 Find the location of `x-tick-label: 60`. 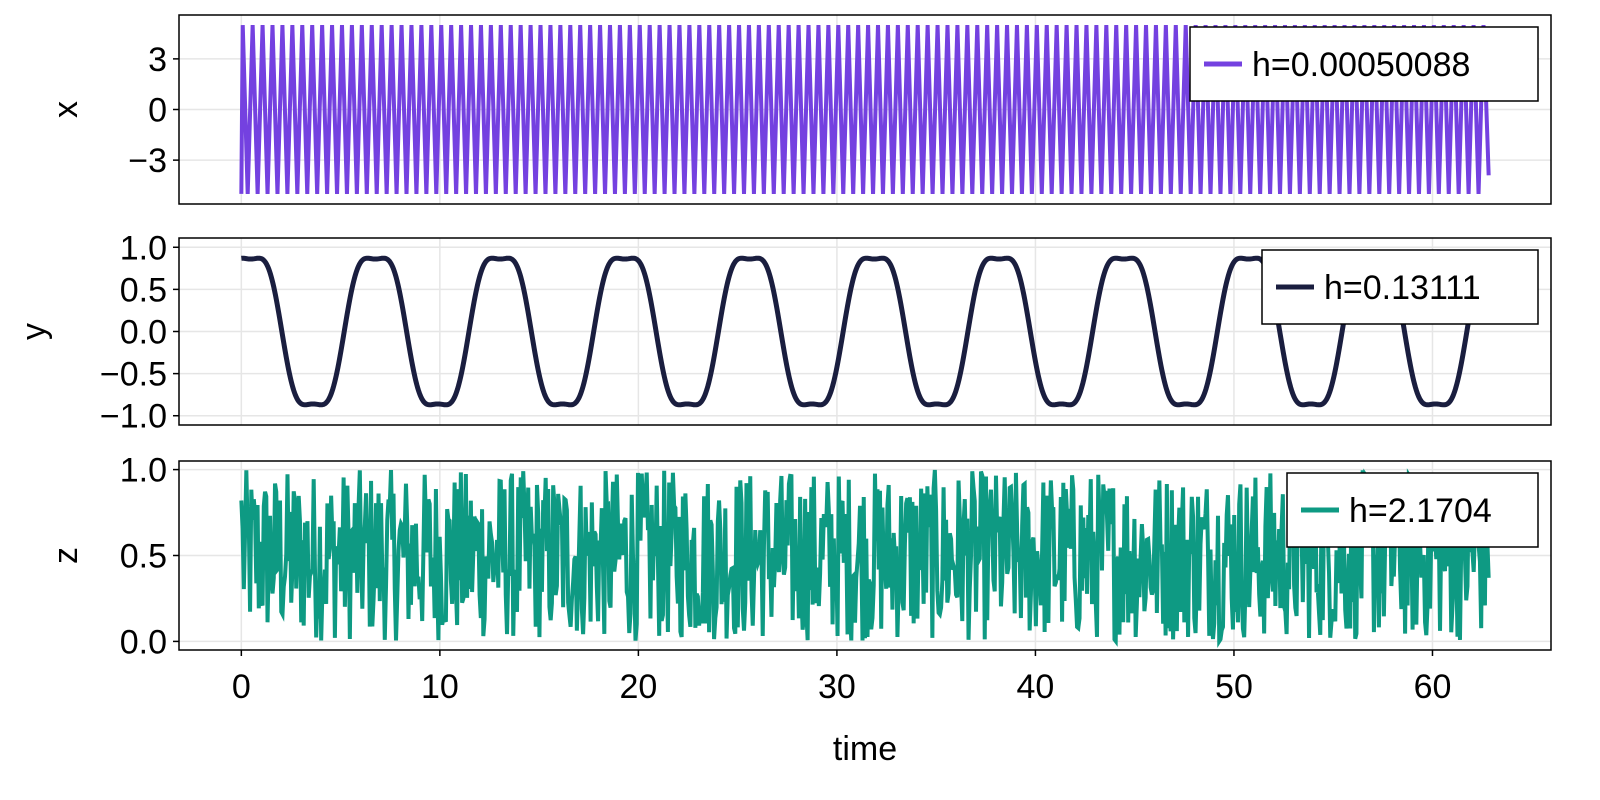

x-tick-label: 60 is located at coordinates (1433, 687).